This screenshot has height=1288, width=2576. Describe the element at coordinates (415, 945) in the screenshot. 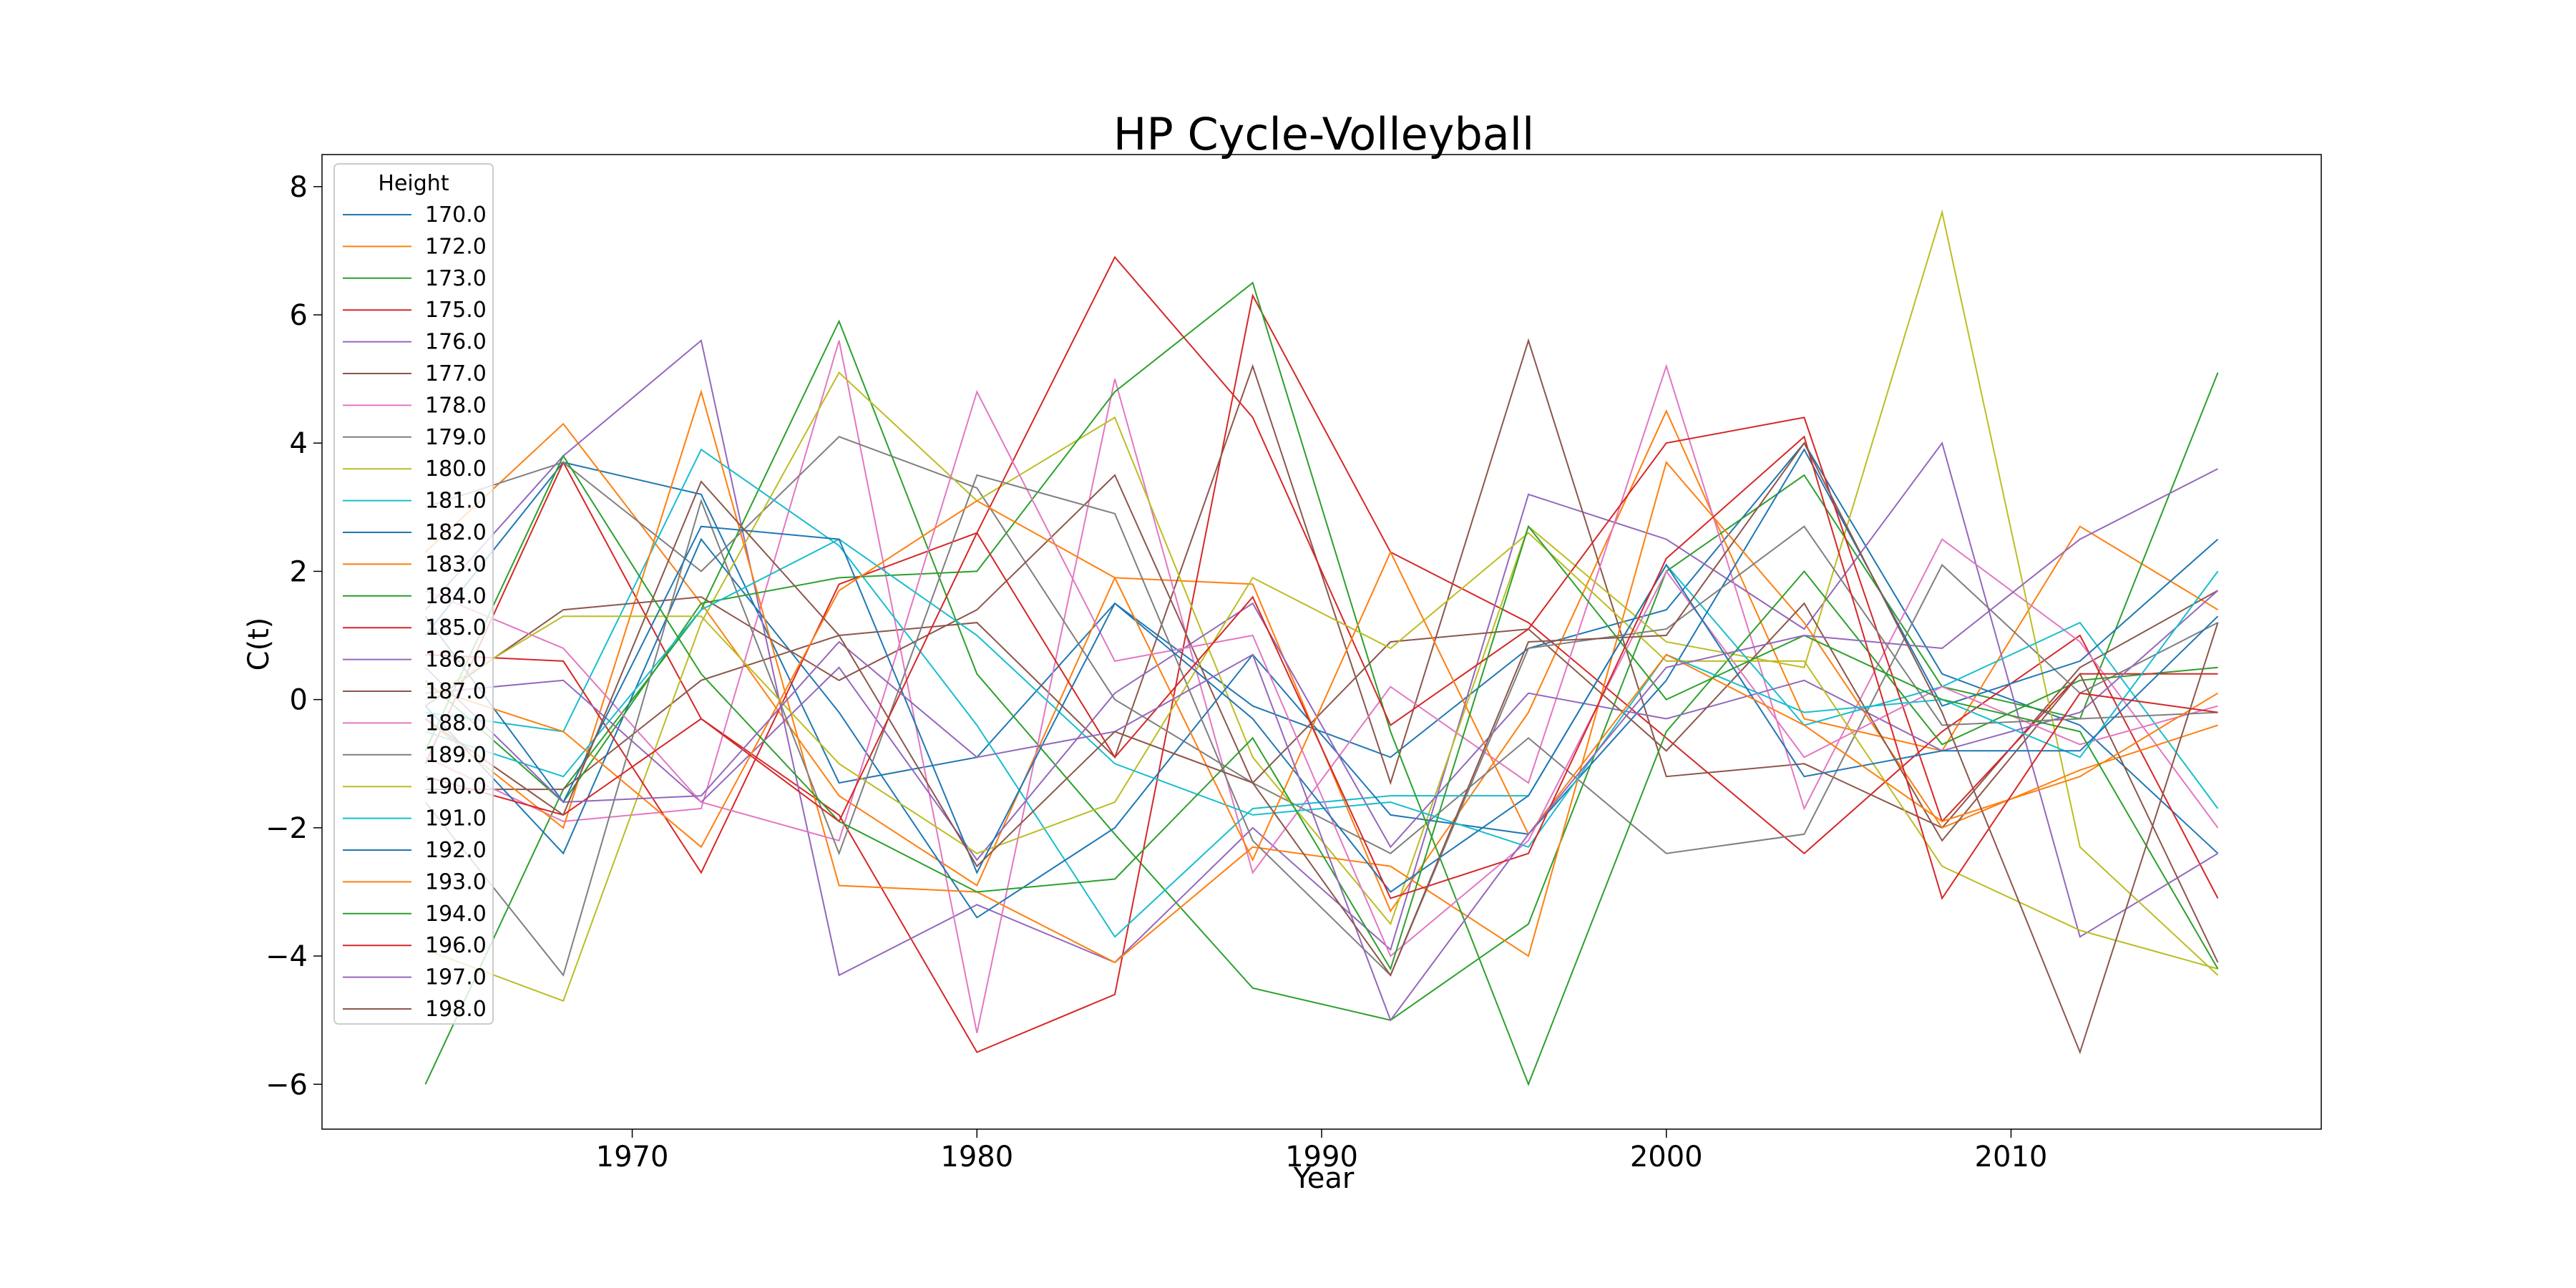

I see `legend-item: 196.0` at that location.